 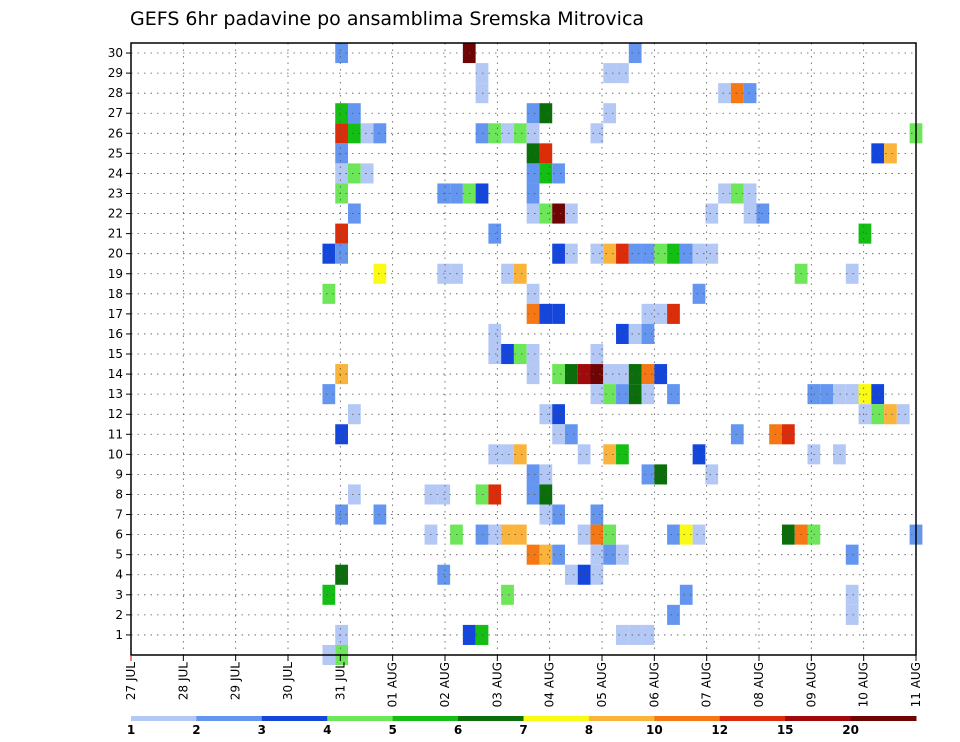 What do you see at coordinates (115, 234) in the screenshot?
I see `y-tick-label: 21` at bounding box center [115, 234].